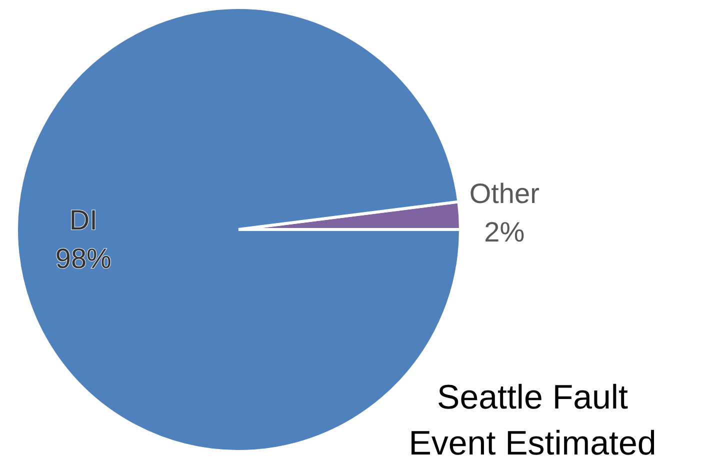 Image resolution: width=704 pixels, height=470 pixels. What do you see at coordinates (532, 420) in the screenshot?
I see `text: Seattle Fault Event Estimated` at bounding box center [532, 420].